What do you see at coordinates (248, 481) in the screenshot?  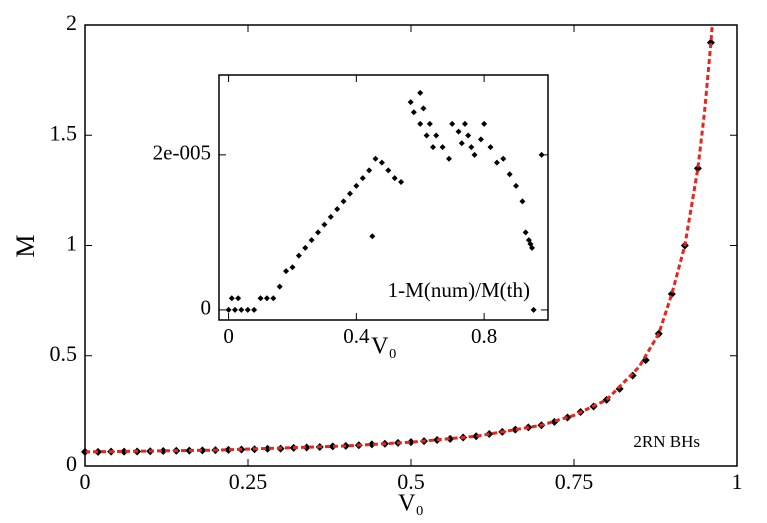 I see `x-tick-label: 0.25` at bounding box center [248, 481].